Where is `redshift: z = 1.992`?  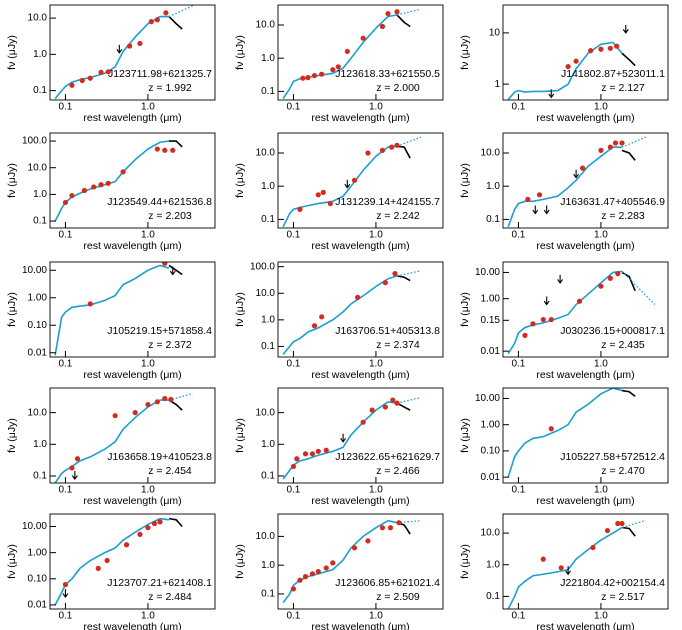 redshift: z = 1.992 is located at coordinates (170, 88).